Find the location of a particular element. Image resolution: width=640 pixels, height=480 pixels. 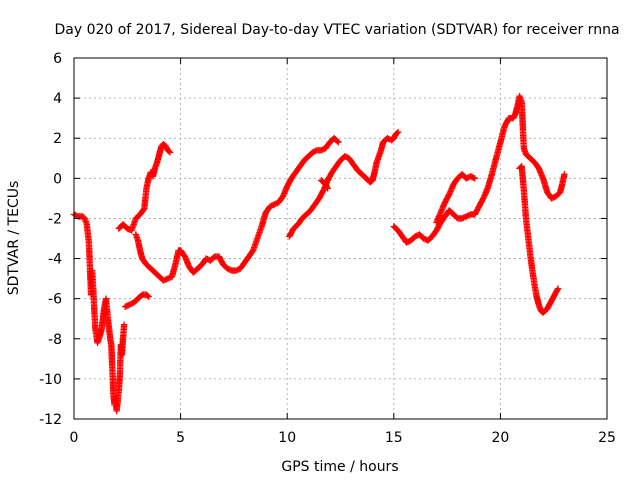

x-tick-label: 0 is located at coordinates (74, 438).